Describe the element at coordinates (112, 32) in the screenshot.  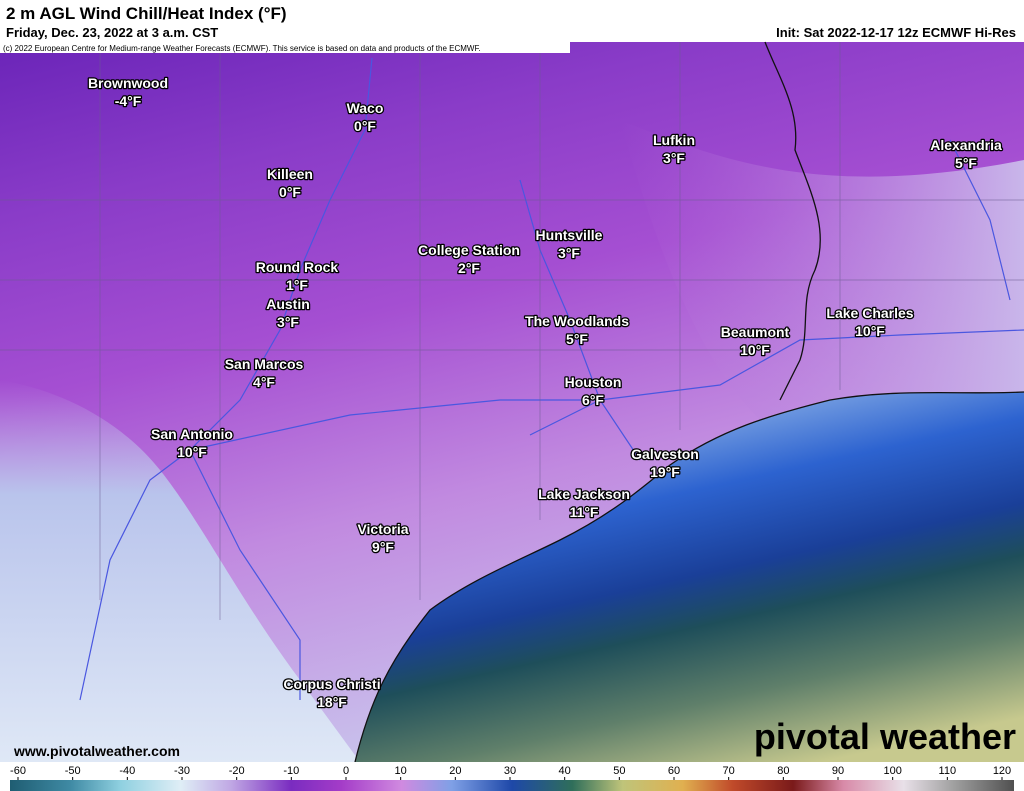
I see `valid-time: Friday, Dec. 23, 2022 at 3 a.m. CST` at that location.